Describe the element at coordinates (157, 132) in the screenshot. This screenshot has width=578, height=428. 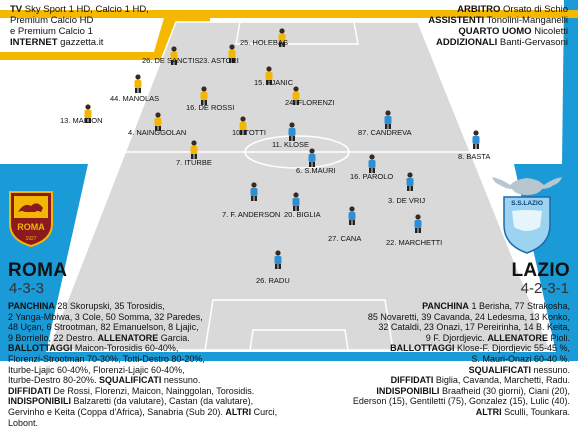
I see `roma-player-label: 4. NAINGGOLAN` at that location.